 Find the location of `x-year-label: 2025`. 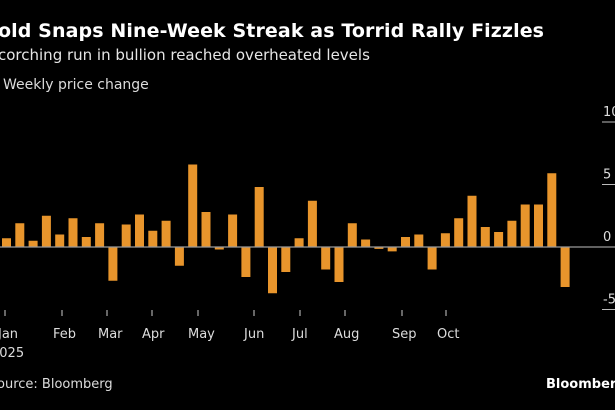

x-year-label: 2025 is located at coordinates (12, 353).